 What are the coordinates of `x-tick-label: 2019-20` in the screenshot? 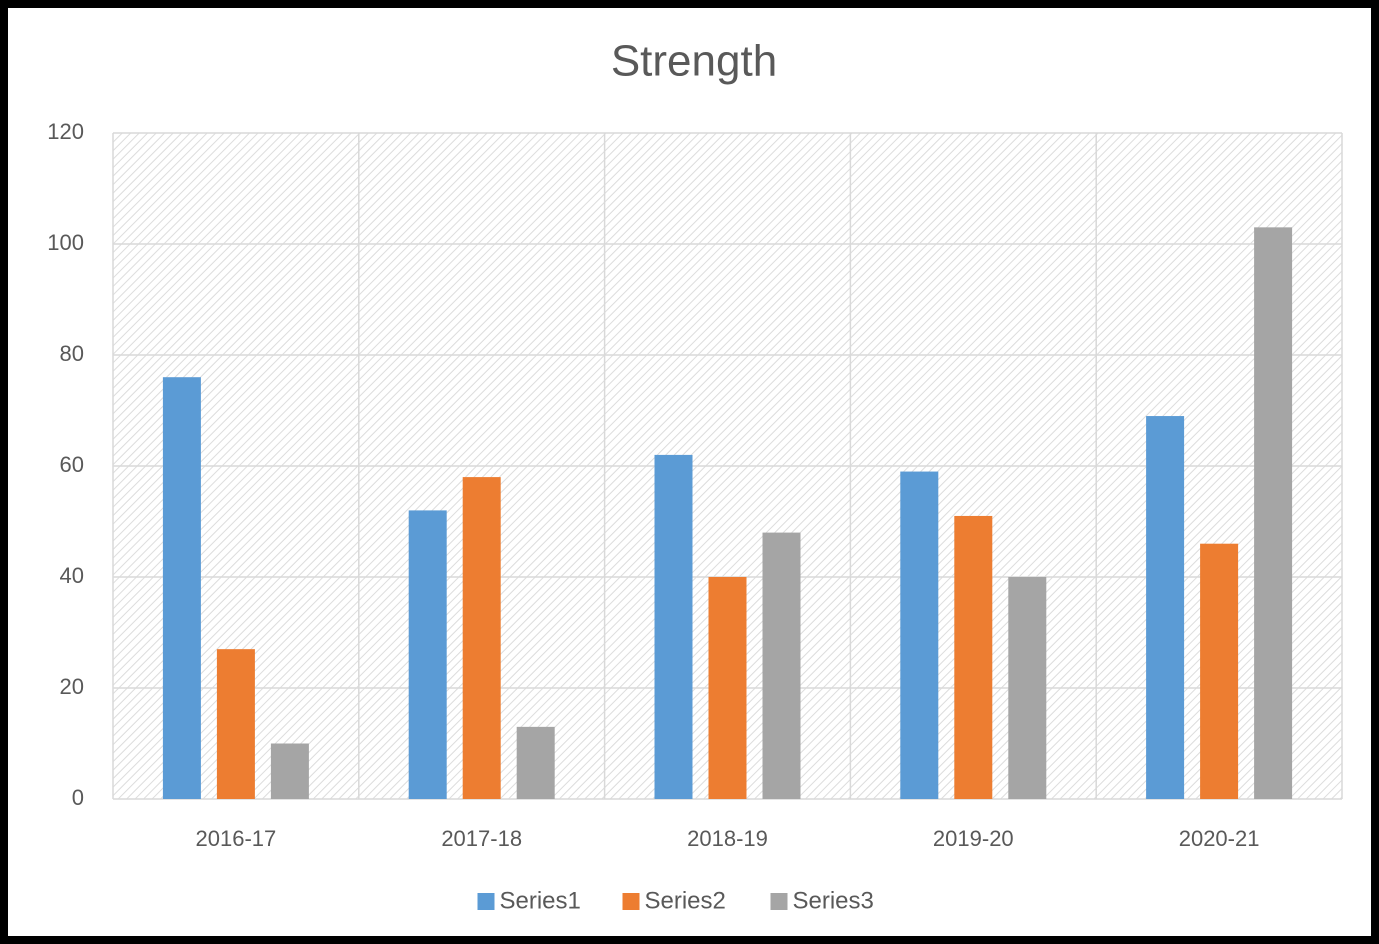 It's located at (973, 838).